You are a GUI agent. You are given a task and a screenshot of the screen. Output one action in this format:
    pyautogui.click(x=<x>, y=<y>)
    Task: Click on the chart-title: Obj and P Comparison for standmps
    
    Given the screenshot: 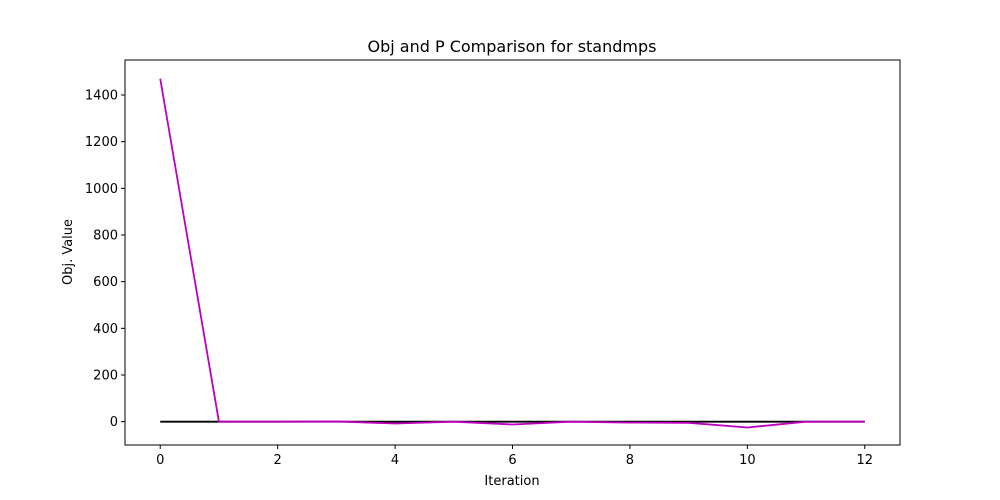 What is the action you would take?
    pyautogui.click(x=512, y=46)
    